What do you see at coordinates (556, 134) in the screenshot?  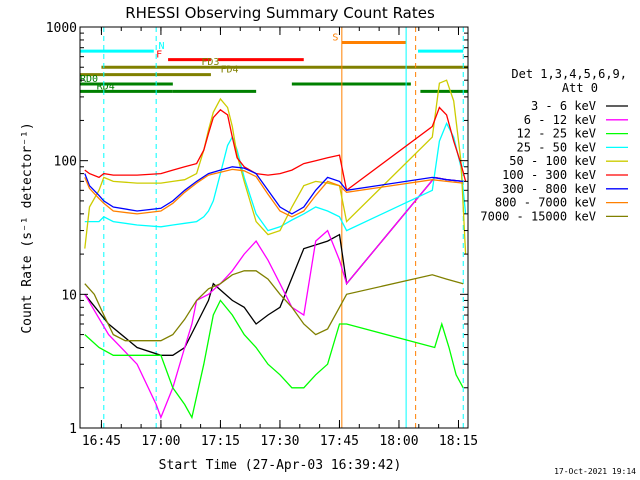 I see `legend-label: 12 - 25 keV` at bounding box center [556, 134].